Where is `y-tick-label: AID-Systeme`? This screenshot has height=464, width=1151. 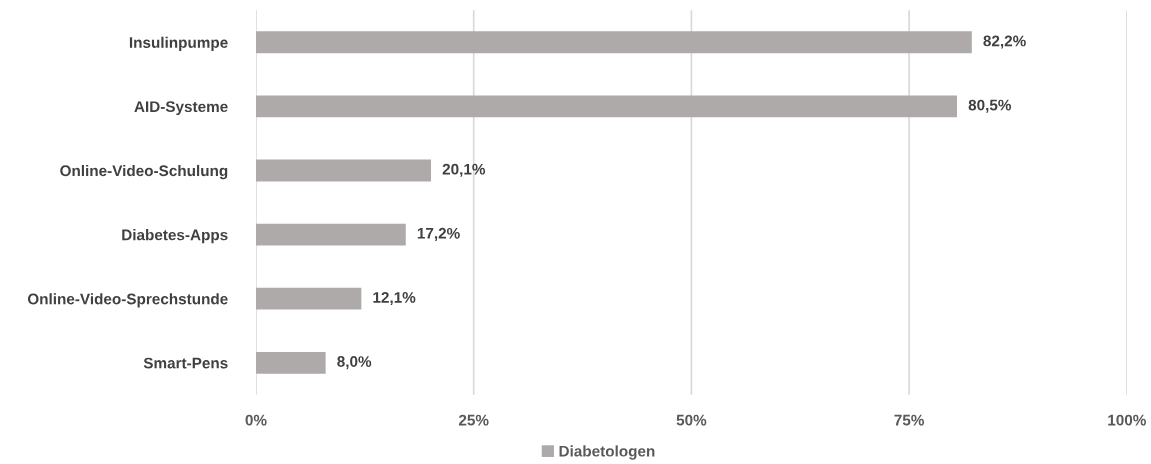 y-tick-label: AID-Systeme is located at coordinates (181, 108).